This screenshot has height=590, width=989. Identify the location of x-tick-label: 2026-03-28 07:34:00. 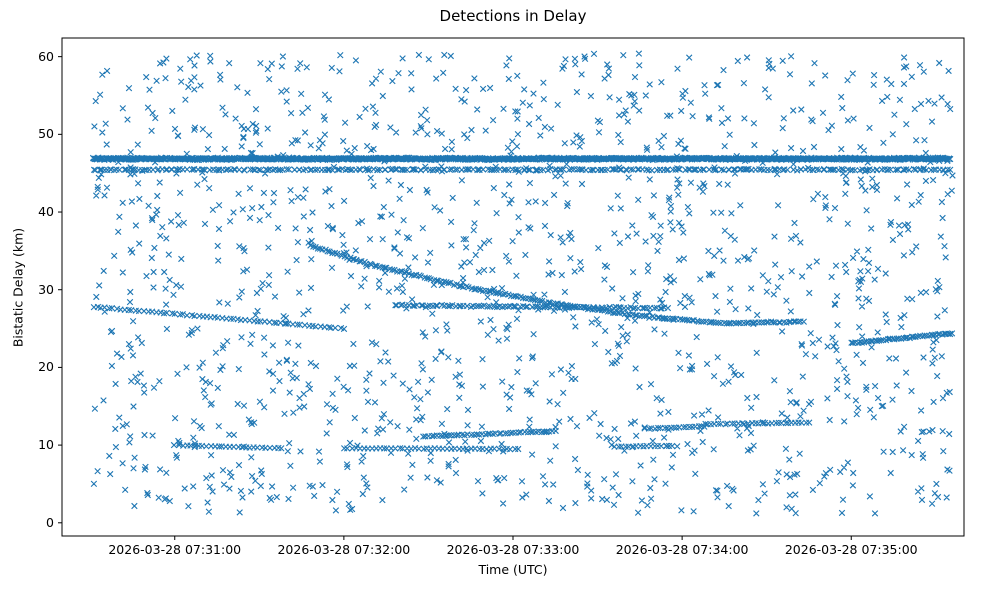
(682, 549).